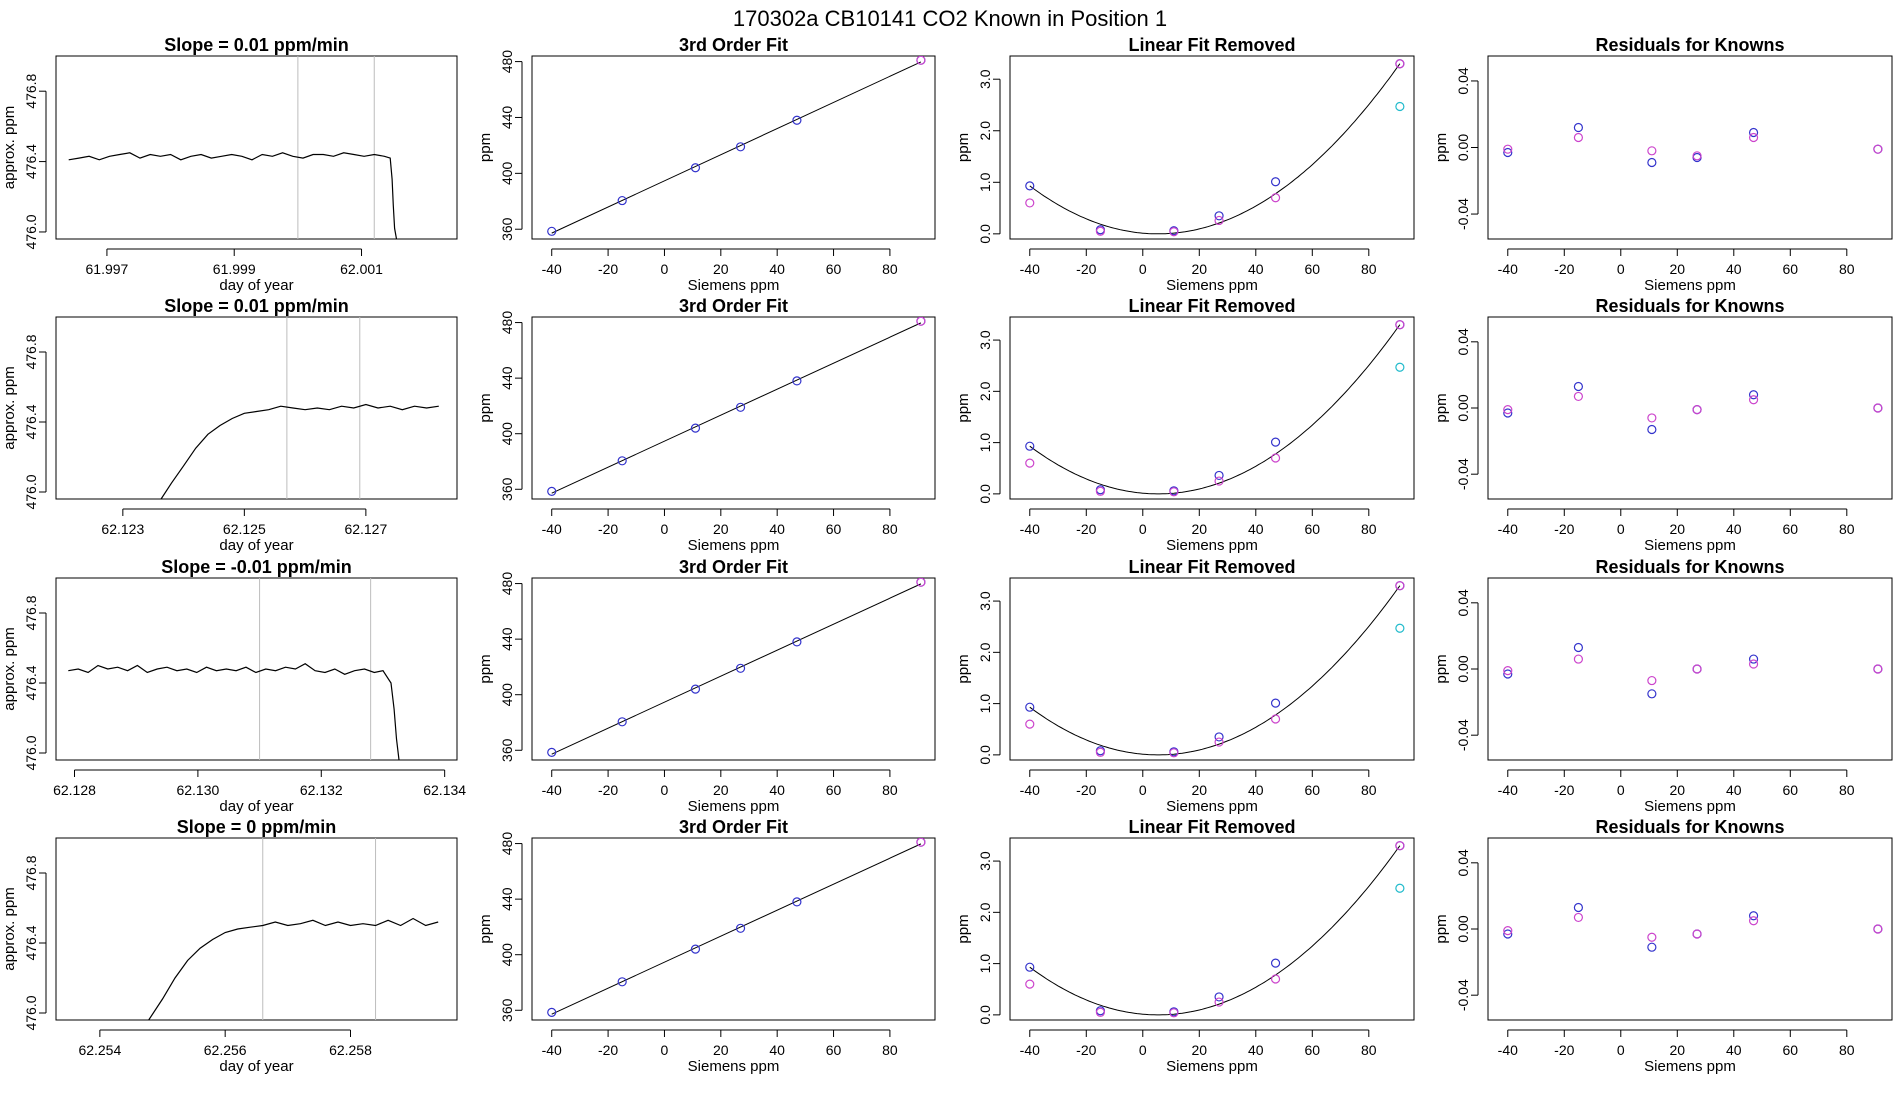 Image resolution: width=1900 pixels, height=1105 pixels. What do you see at coordinates (1847, 1050) in the screenshot?
I see `x-tick-label: 80` at bounding box center [1847, 1050].